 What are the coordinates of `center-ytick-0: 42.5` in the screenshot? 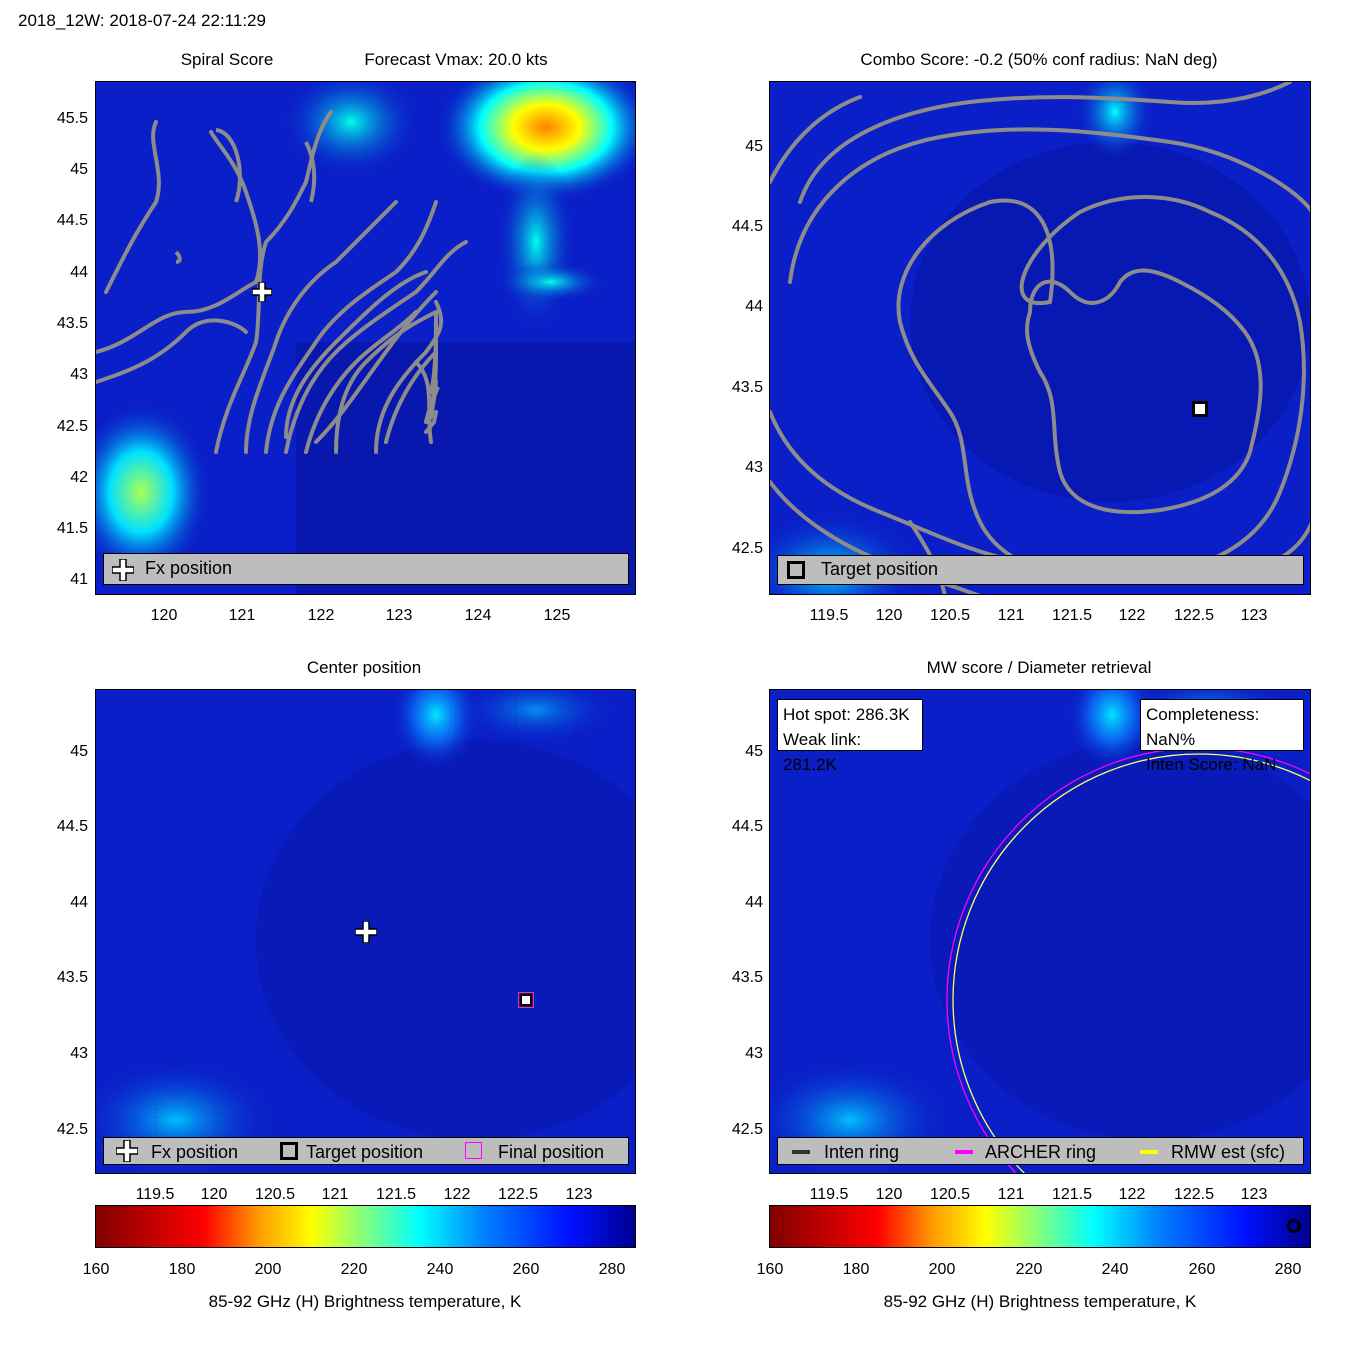 It's located at (72, 1129).